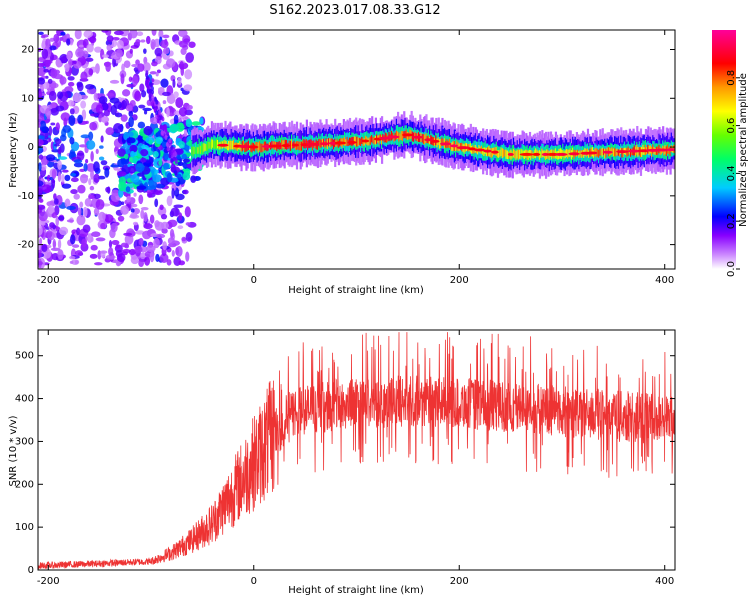  I want to click on snr-x-tick-label: 200, so click(459, 581).